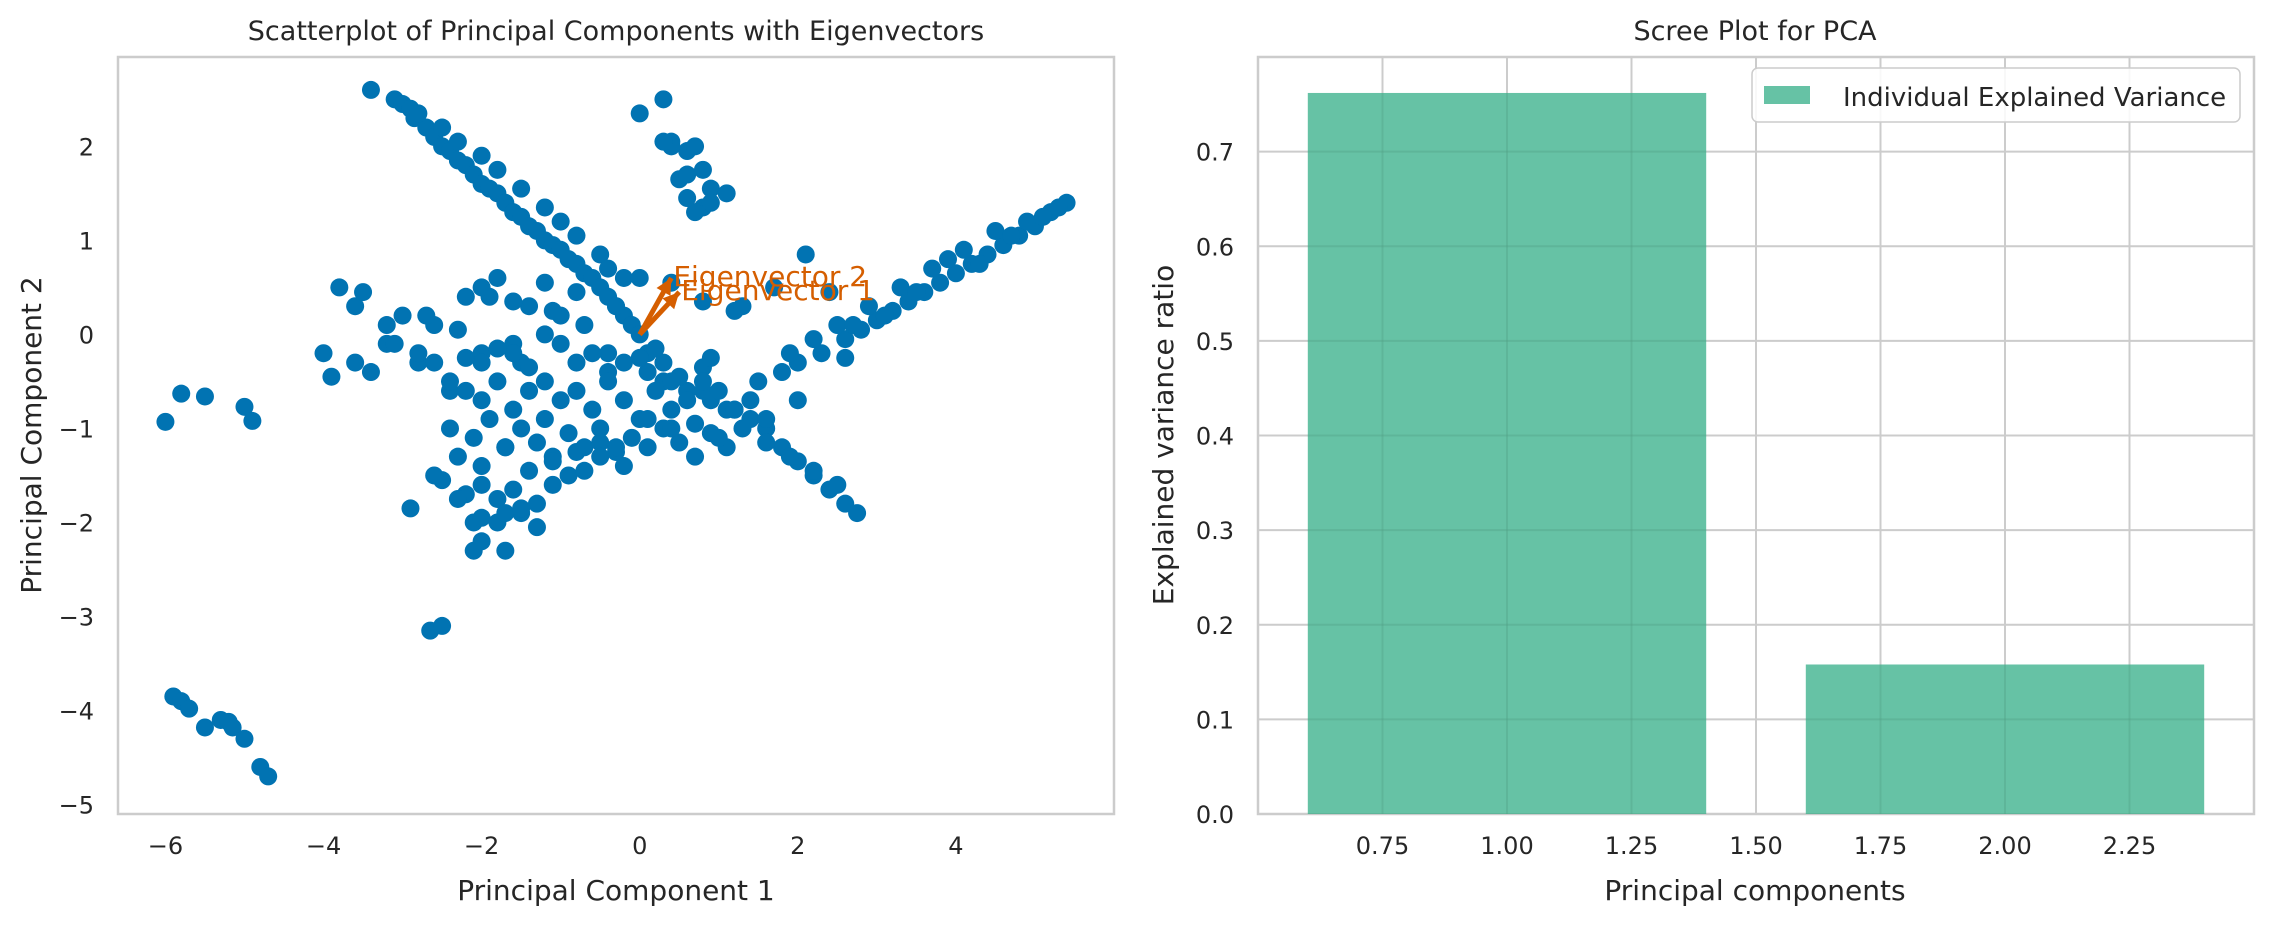 This screenshot has width=2272, height=926. I want to click on scree-y-tick-label: 0.5, so click(1215, 342).